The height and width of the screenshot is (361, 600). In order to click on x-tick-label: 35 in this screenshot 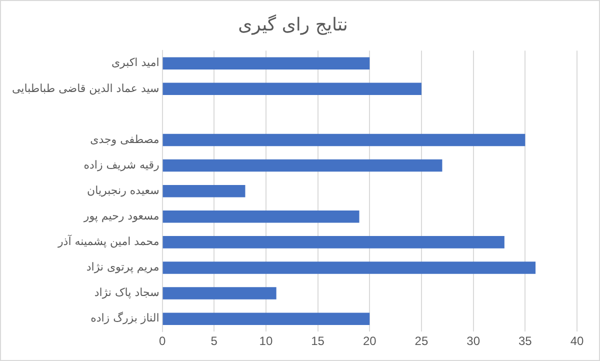, I will do `click(525, 341)`.